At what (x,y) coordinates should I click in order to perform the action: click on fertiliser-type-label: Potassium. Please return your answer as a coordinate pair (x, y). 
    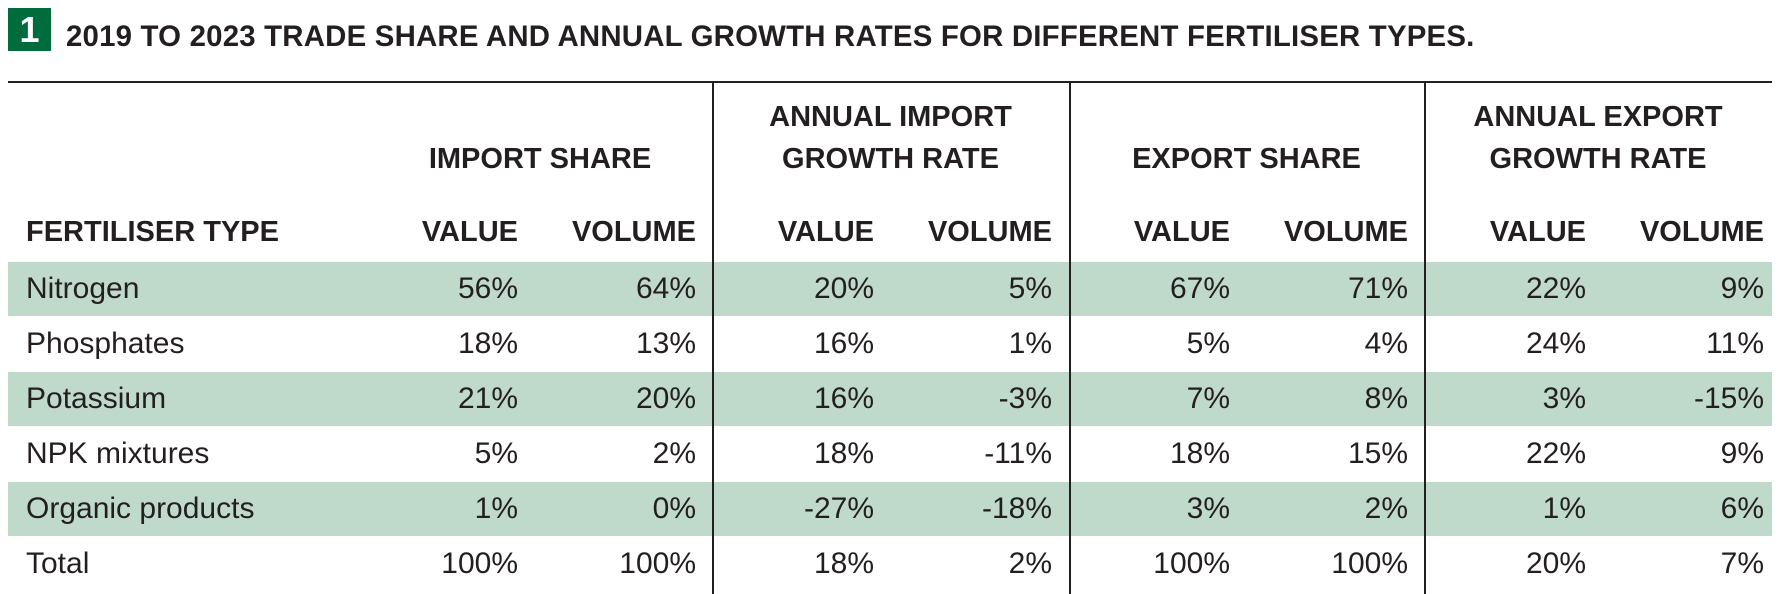
    Looking at the image, I should click on (96, 398).